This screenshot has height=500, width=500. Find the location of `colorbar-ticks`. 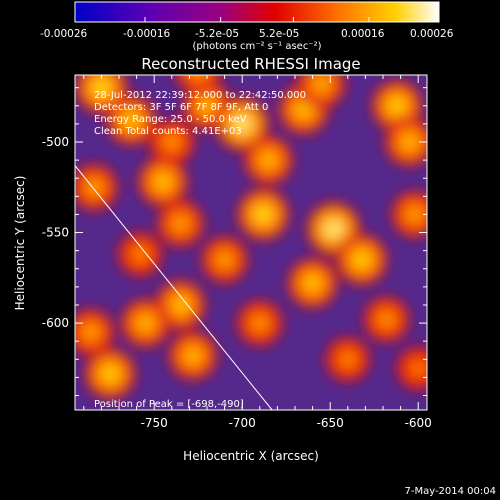

colorbar-ticks is located at coordinates (257, 19).